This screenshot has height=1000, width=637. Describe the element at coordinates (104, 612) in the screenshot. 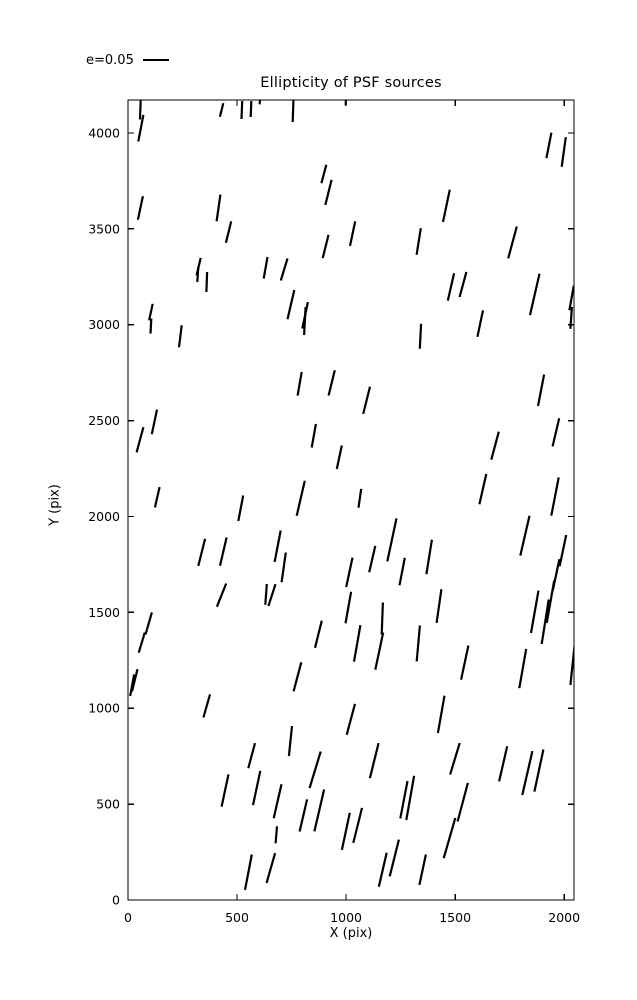

I see `y-tick-label: 1500` at that location.